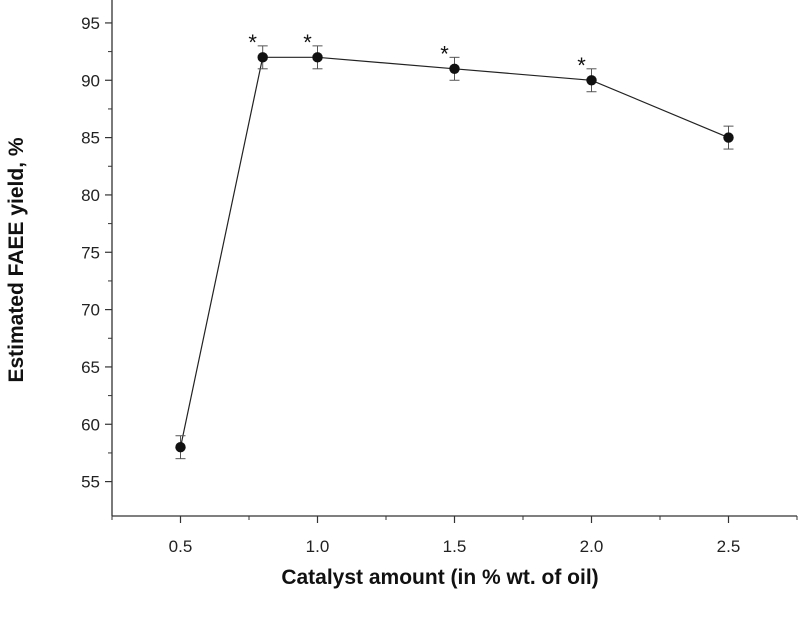 Image resolution: width=800 pixels, height=621 pixels. What do you see at coordinates (90, 195) in the screenshot?
I see `y-tick-label: 80` at bounding box center [90, 195].